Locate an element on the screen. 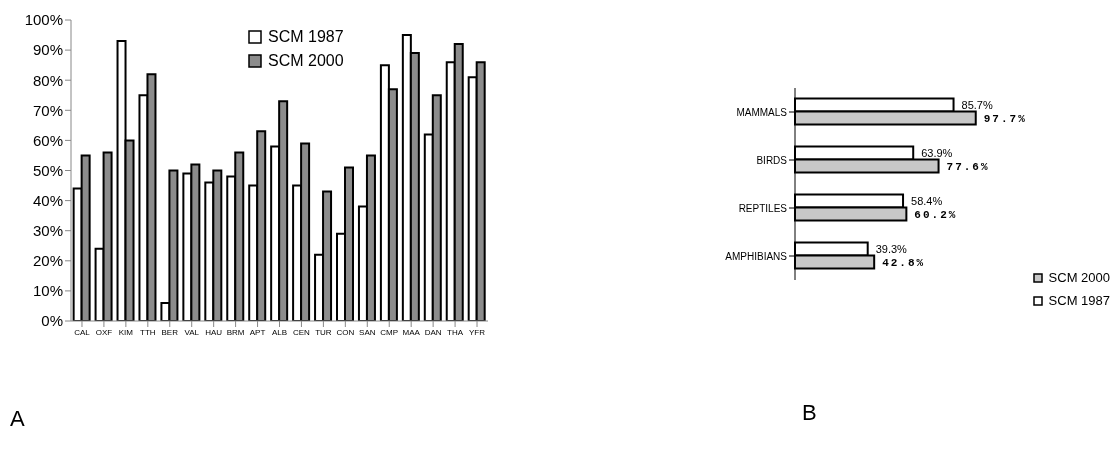 The height and width of the screenshot is (454, 1112). x-tick-label: MAA is located at coordinates (411, 332).